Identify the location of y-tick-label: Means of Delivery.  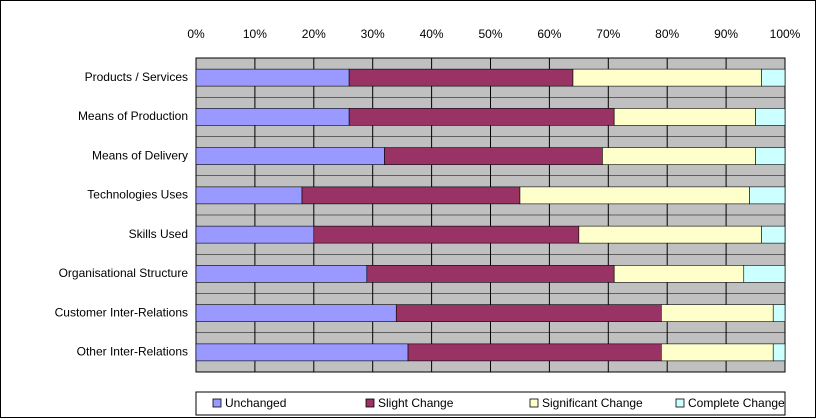
(140, 155).